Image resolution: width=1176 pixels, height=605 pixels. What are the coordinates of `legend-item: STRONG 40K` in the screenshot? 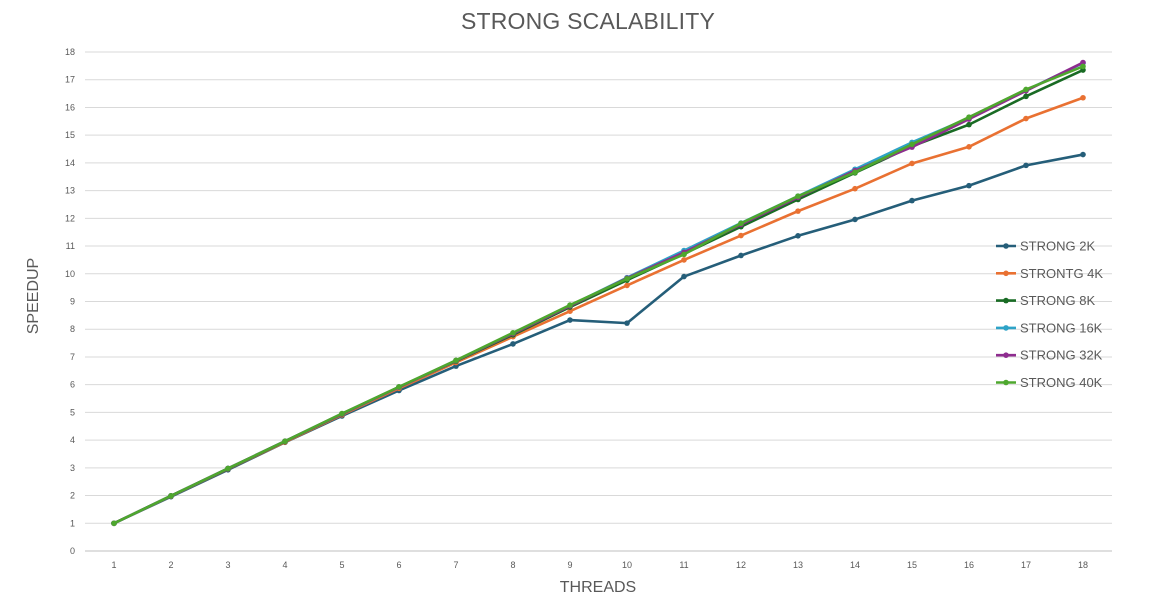 It's located at (1049, 382).